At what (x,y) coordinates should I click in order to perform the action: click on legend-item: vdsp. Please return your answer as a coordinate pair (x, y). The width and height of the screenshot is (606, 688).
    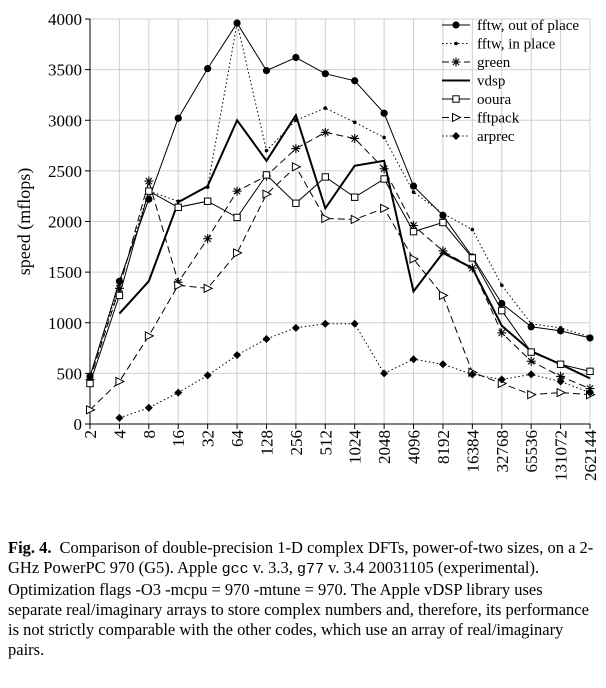
    Looking at the image, I should click on (473, 82).